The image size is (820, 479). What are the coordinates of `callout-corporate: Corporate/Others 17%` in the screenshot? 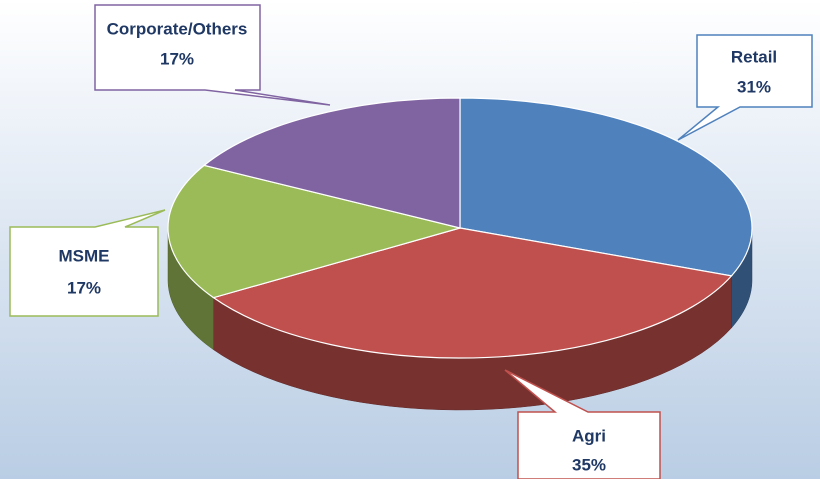 It's located at (212, 55).